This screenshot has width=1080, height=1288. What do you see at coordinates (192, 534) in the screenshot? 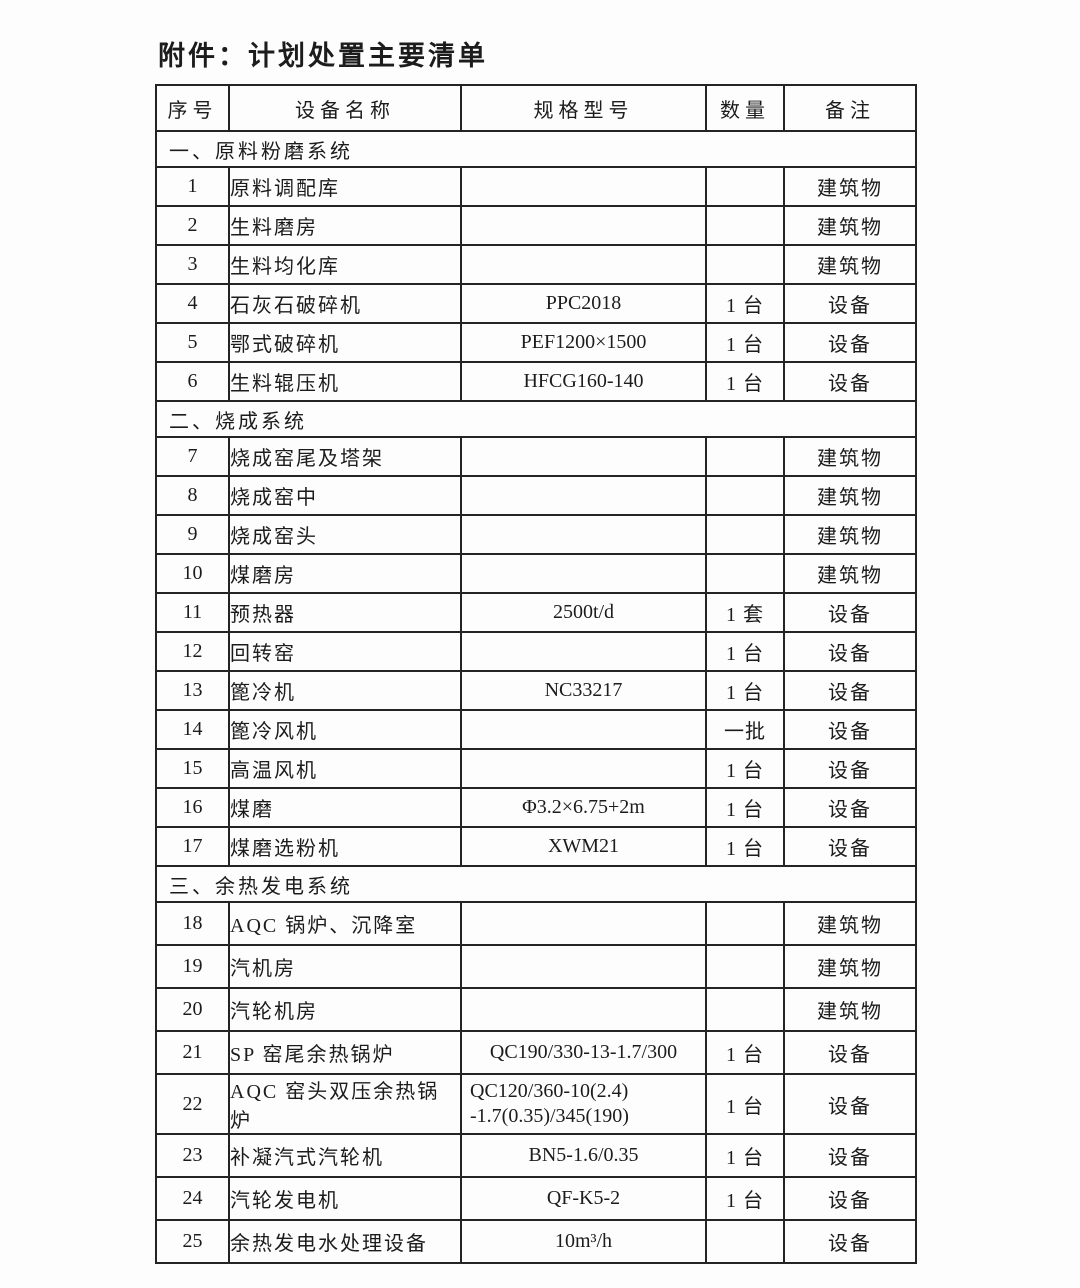
I see `cell-serial: 9` at bounding box center [192, 534].